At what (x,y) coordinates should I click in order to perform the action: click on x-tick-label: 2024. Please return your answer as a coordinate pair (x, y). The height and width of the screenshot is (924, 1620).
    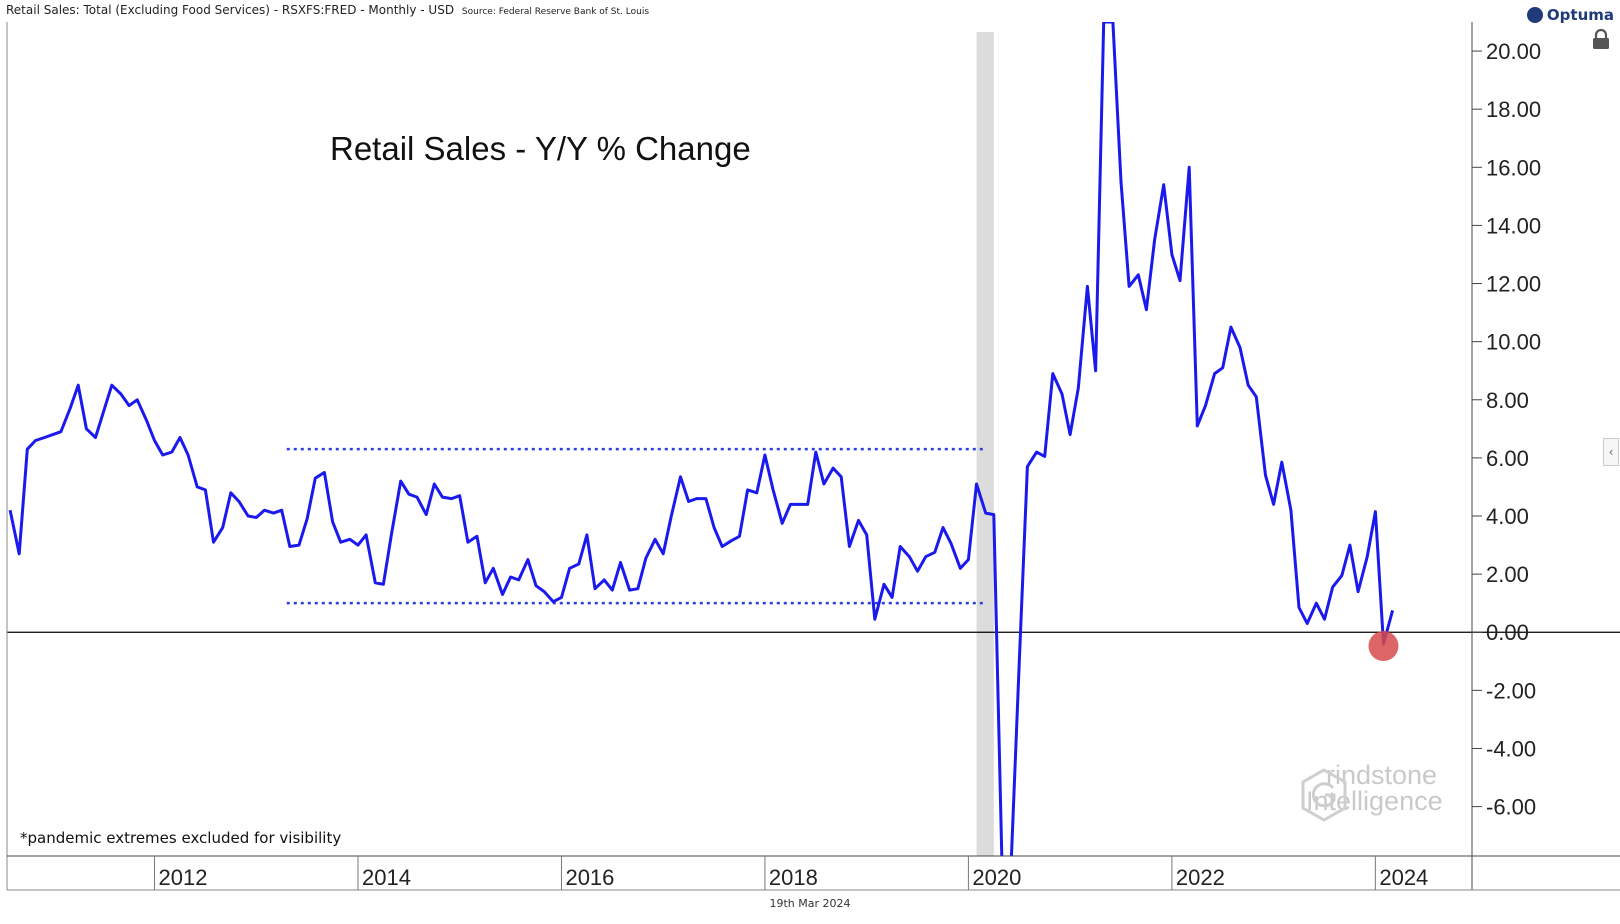
    Looking at the image, I should click on (1403, 877).